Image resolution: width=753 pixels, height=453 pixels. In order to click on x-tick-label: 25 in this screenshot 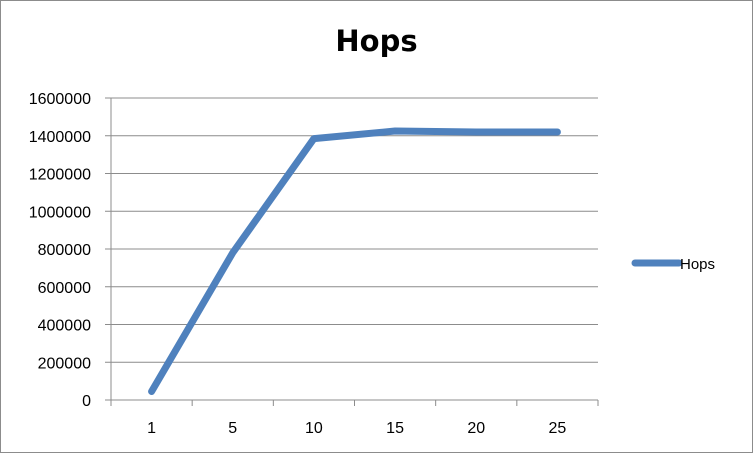, I will do `click(558, 428)`.